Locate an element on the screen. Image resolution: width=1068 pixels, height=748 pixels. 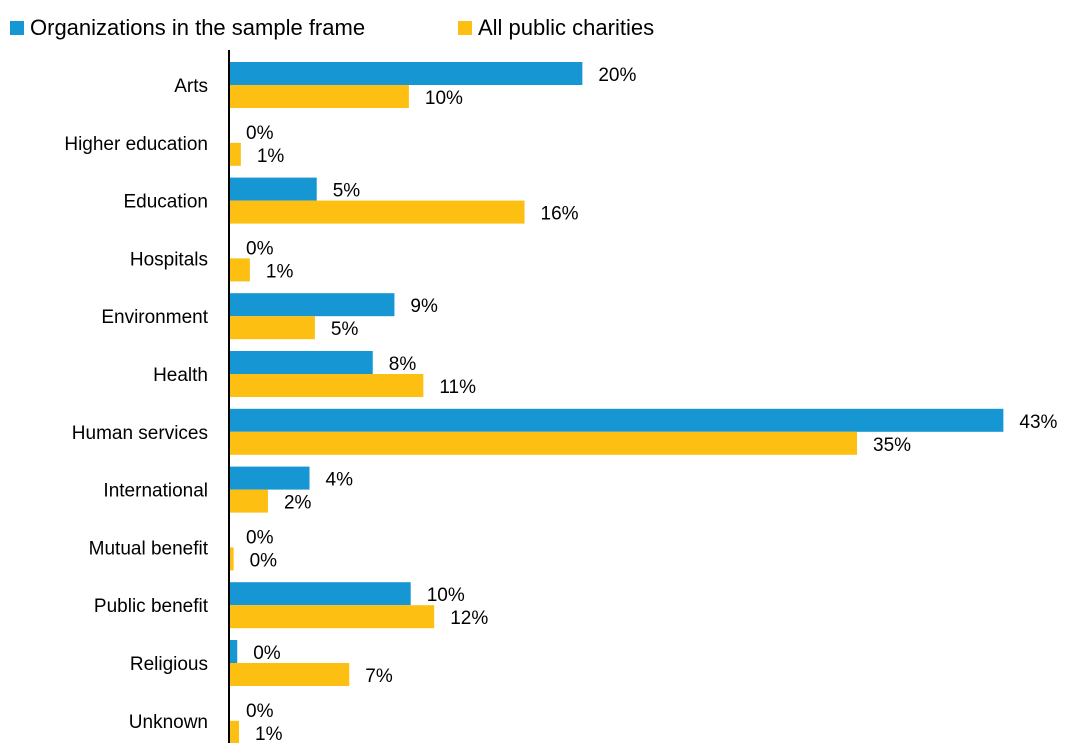
category-label-higher-education: Higher education is located at coordinates (136, 144).